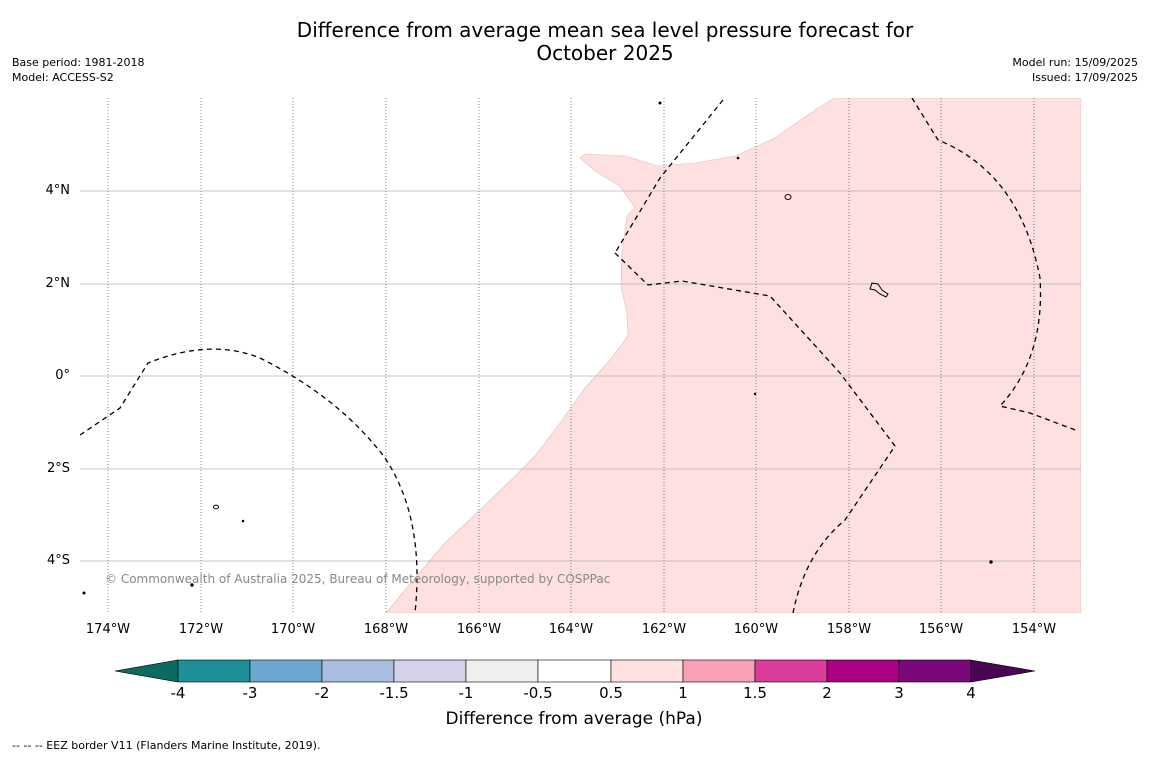 This screenshot has width=1150, height=758. Describe the element at coordinates (1075, 62) in the screenshot. I see `model-run-text: Model run: 15/09/2025` at that location.